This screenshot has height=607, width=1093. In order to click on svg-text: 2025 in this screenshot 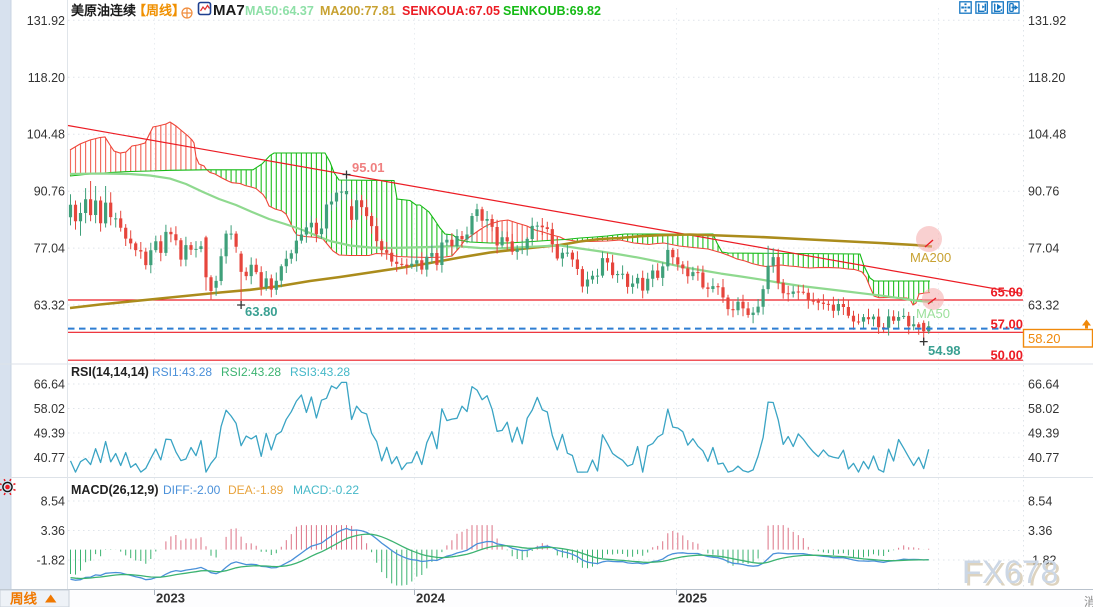, I will do `click(692, 598)`.